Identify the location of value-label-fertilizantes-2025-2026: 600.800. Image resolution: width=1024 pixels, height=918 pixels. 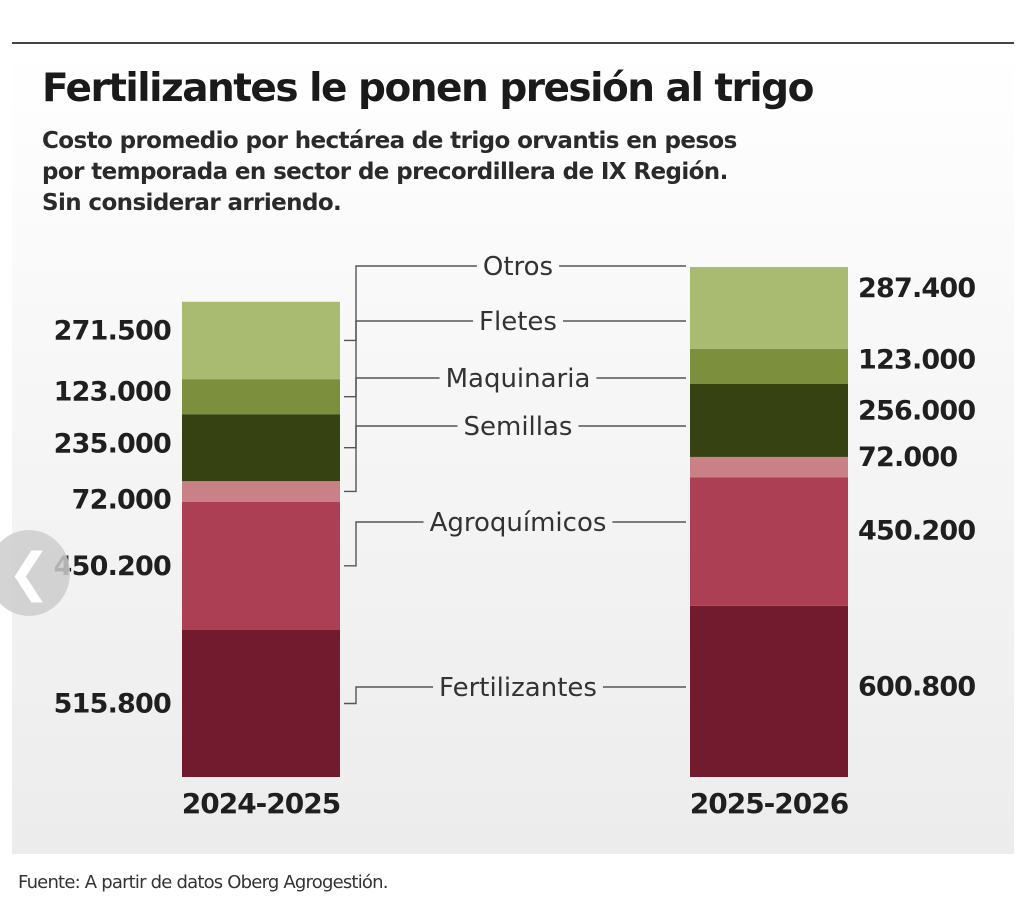
(916, 686).